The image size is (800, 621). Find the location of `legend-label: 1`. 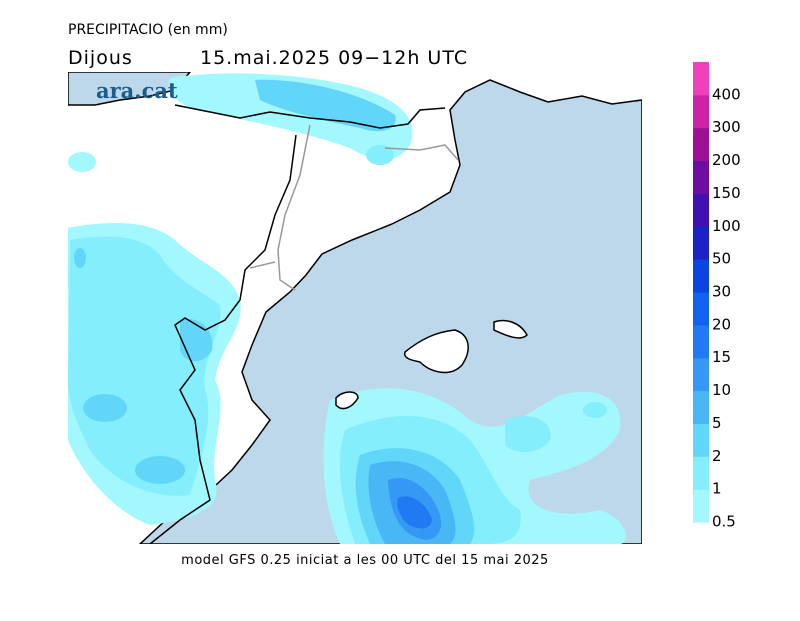

legend-label: 1 is located at coordinates (717, 489).